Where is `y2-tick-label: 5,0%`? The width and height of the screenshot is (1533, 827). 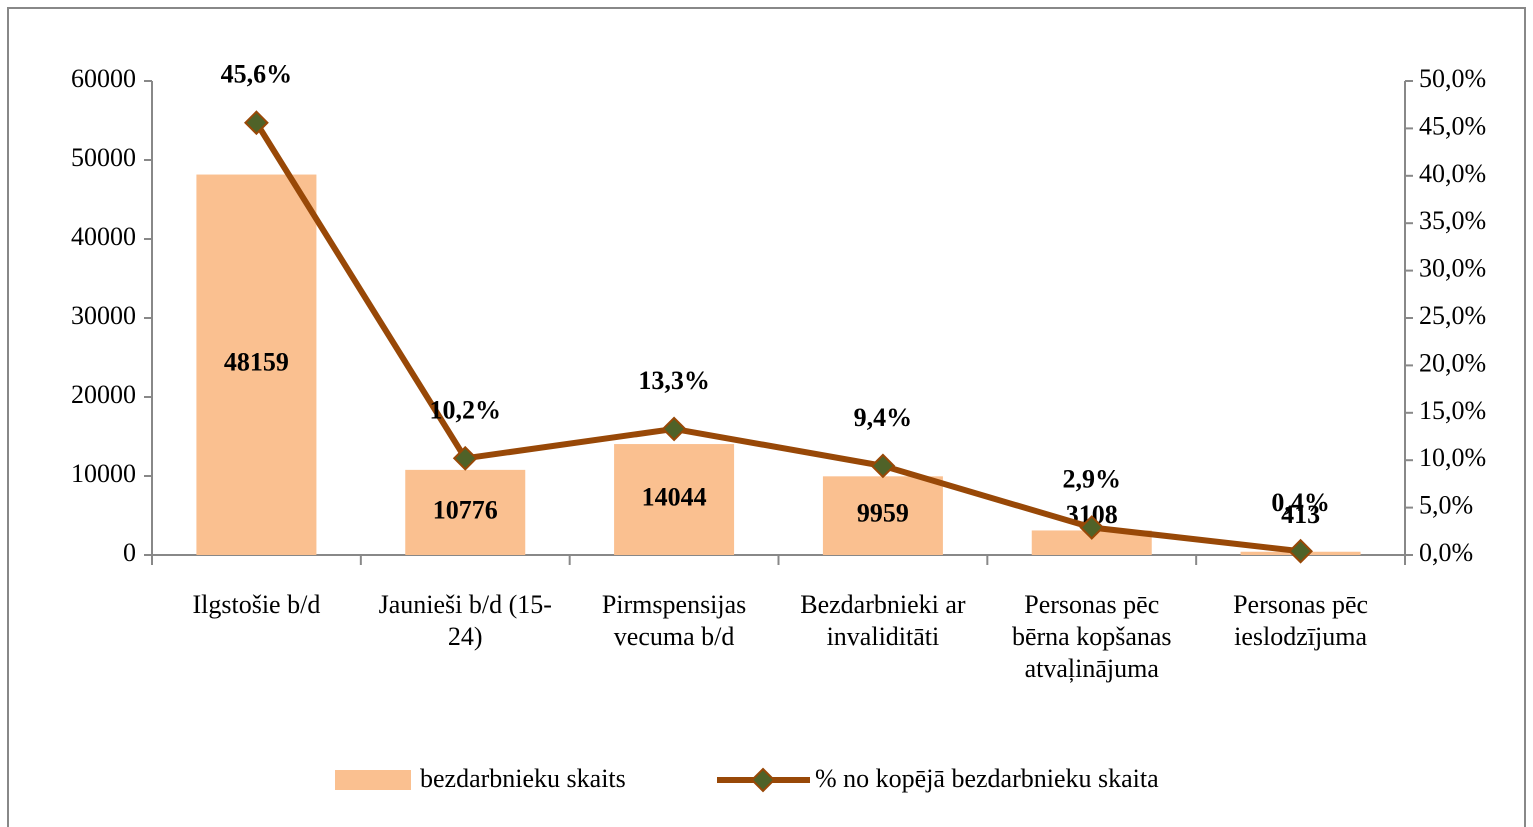 y2-tick-label: 5,0% is located at coordinates (1446, 505).